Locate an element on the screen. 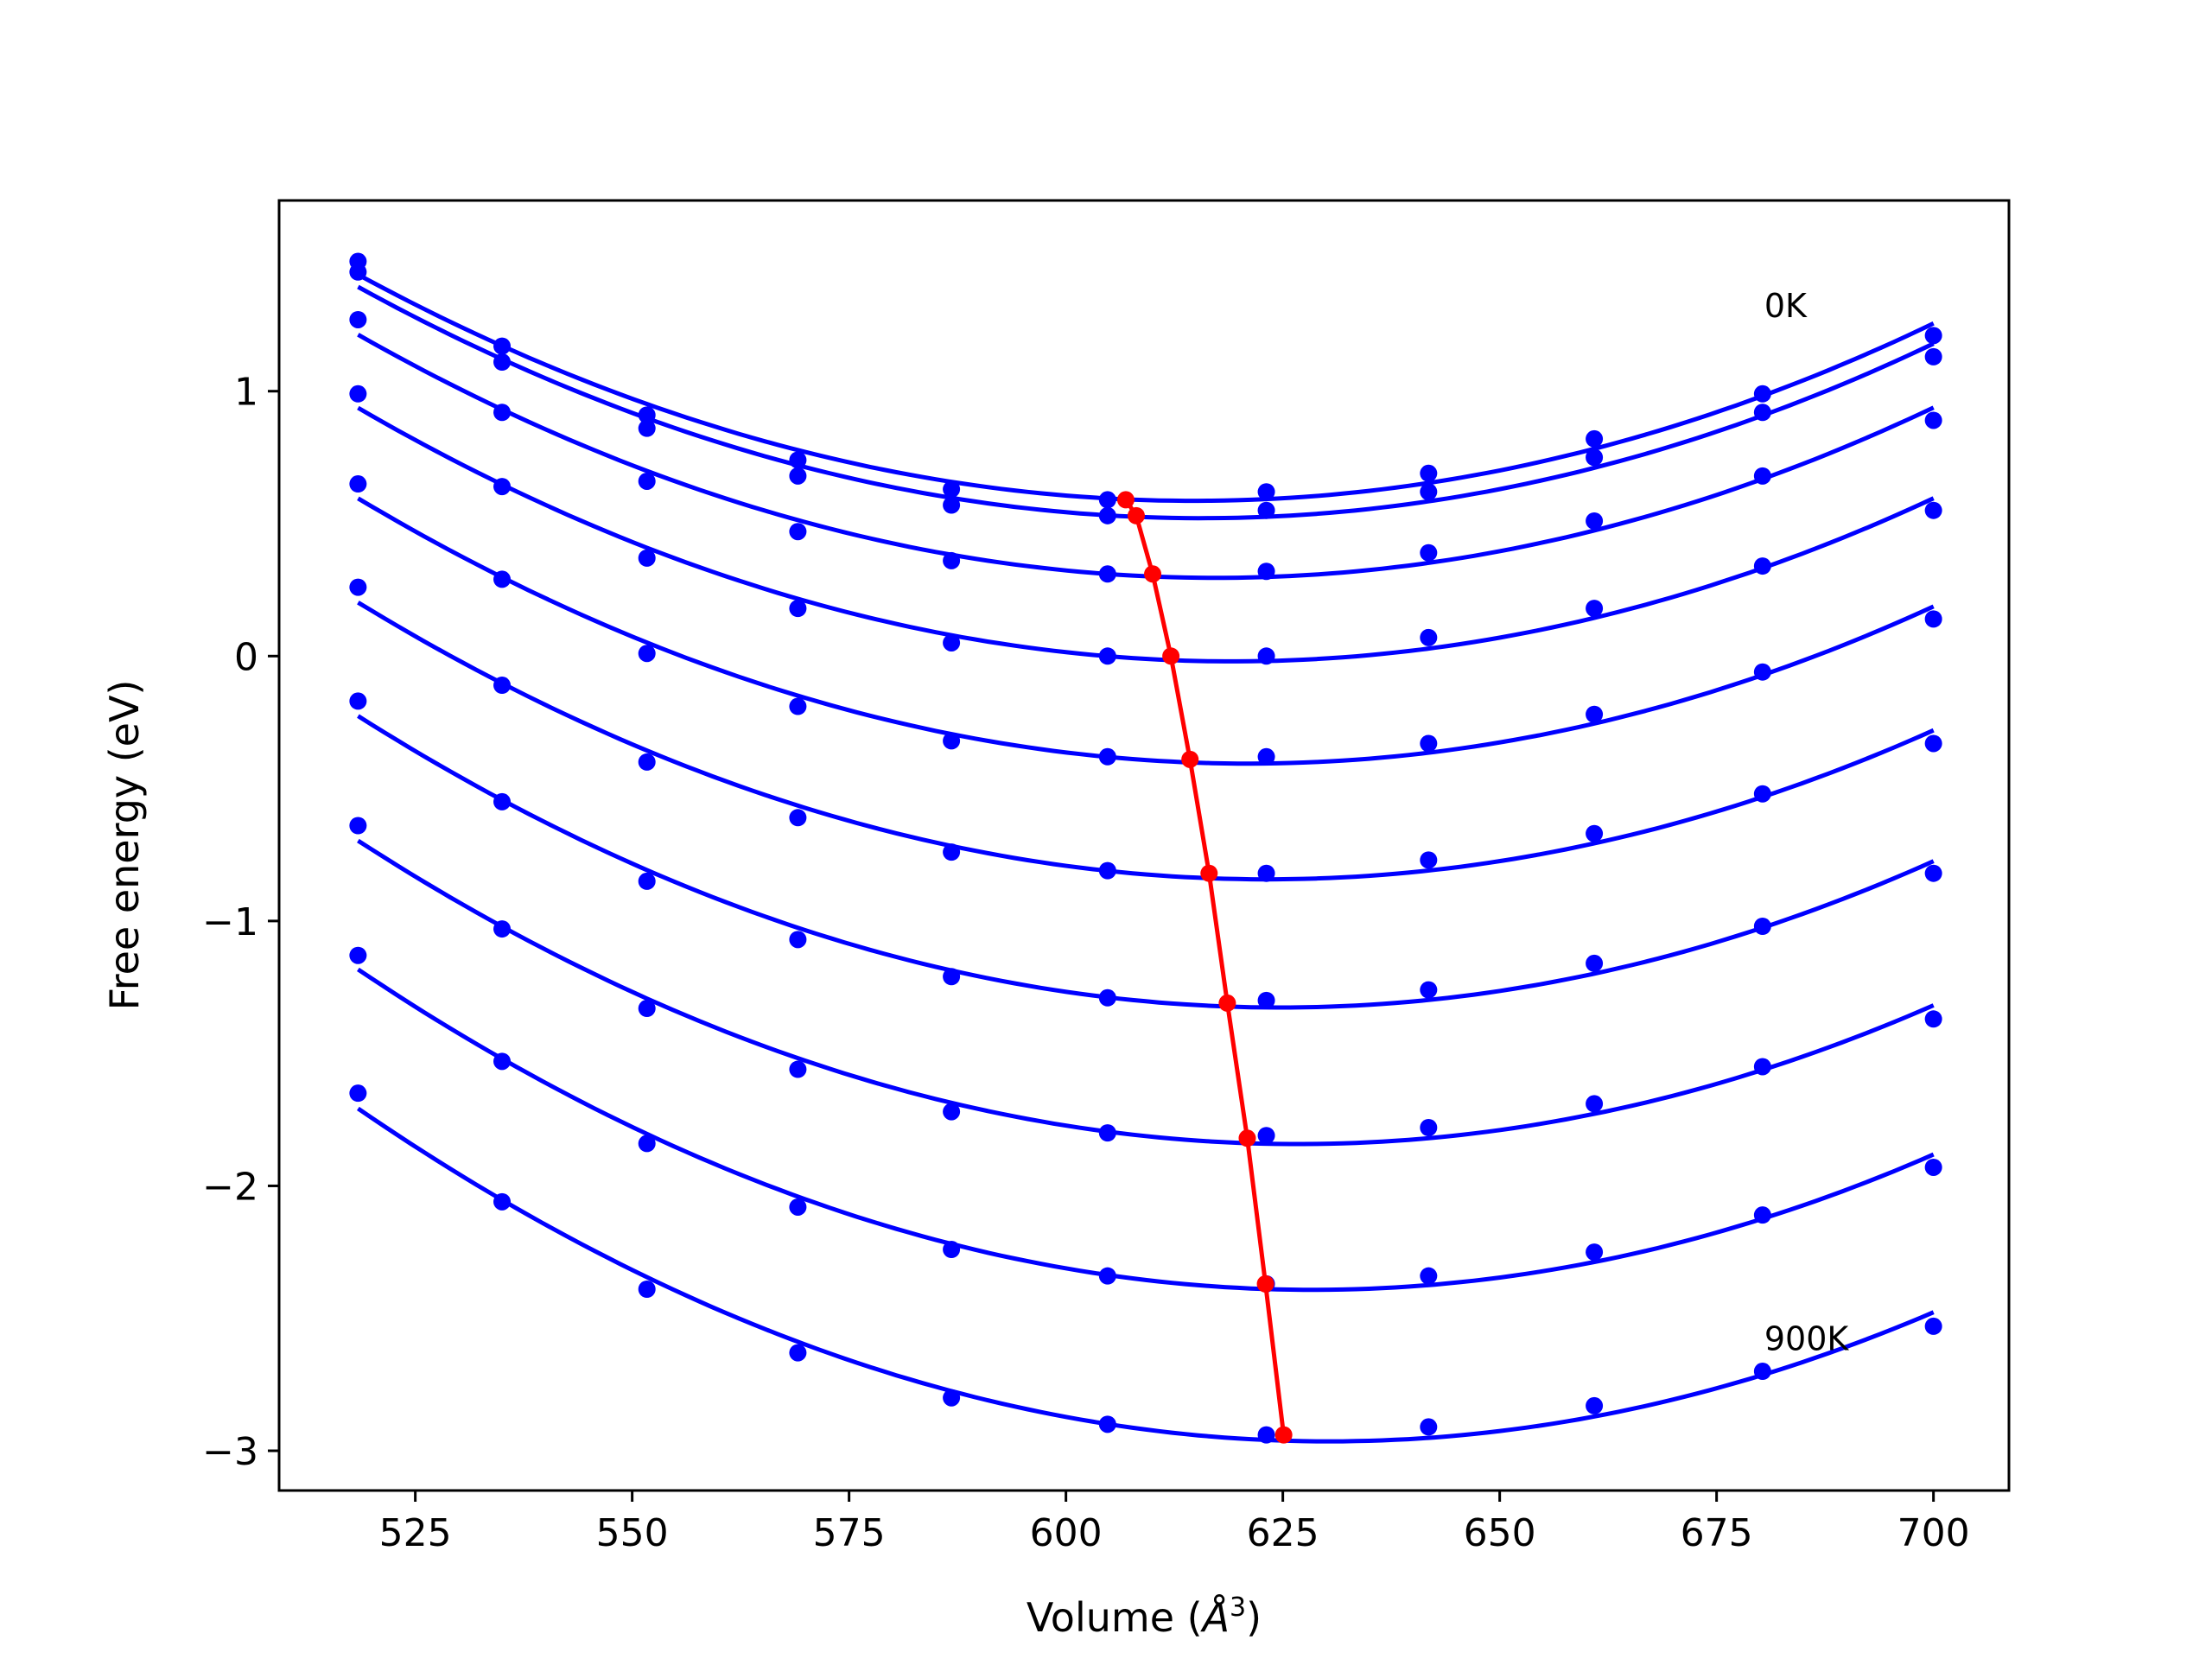 This screenshot has width=2212, height=1659. x-axis-title: Volume (Å3) is located at coordinates (1144, 1616).